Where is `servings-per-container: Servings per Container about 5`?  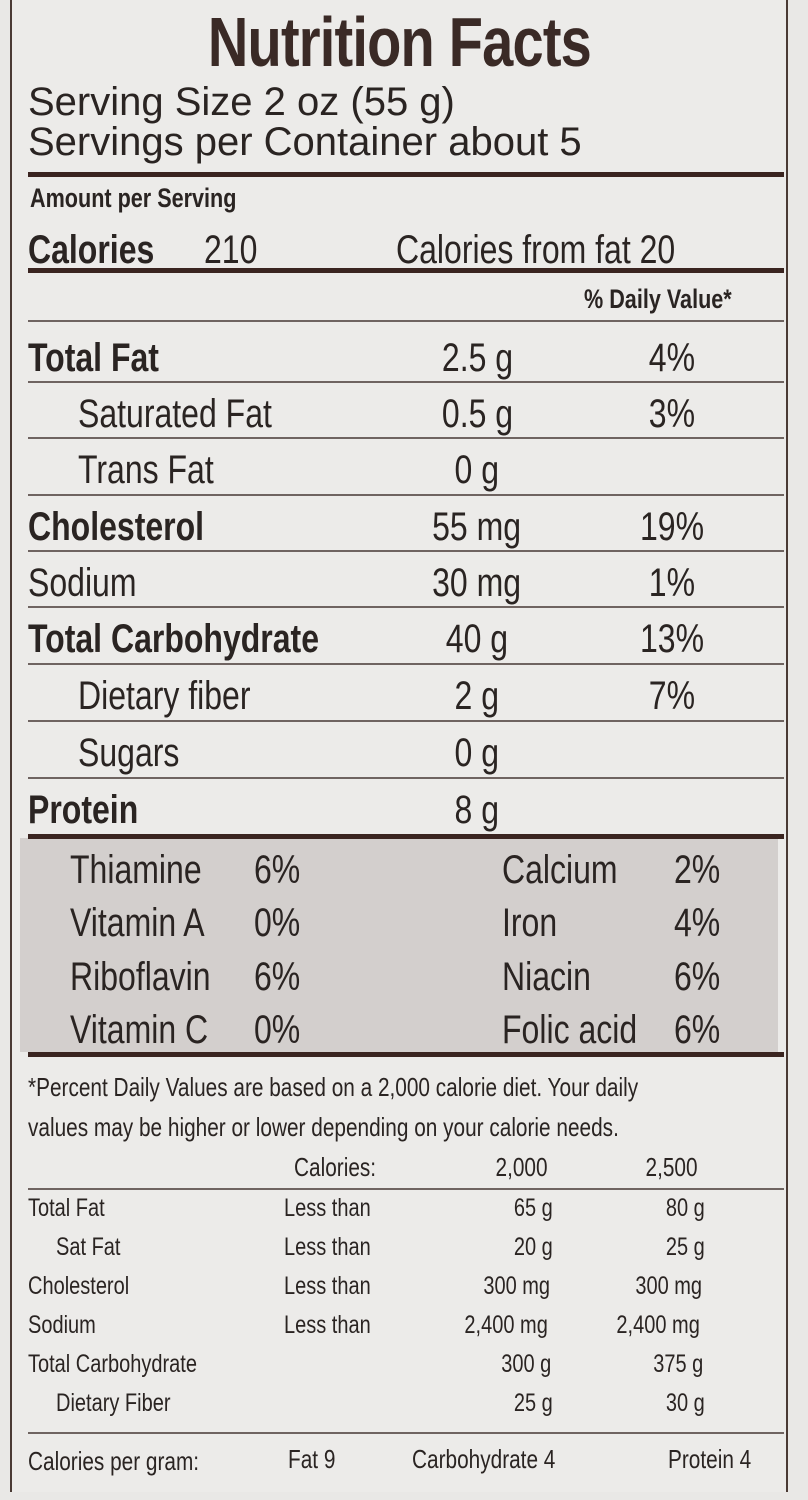
servings-per-container: Servings per Container about 5 is located at coordinates (305, 142).